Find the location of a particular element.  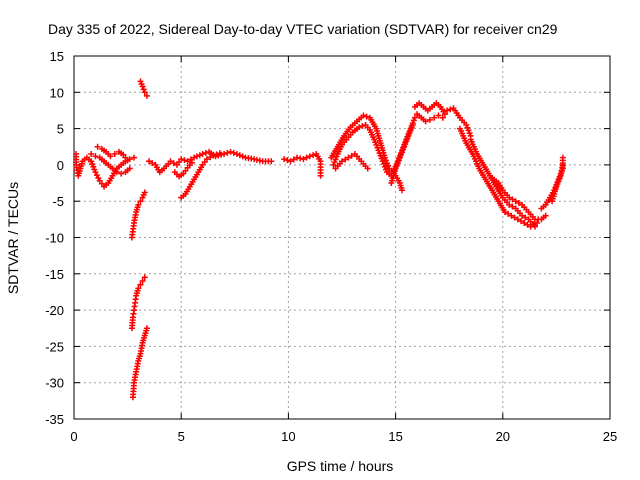

x-tick-label: 20 is located at coordinates (503, 436).